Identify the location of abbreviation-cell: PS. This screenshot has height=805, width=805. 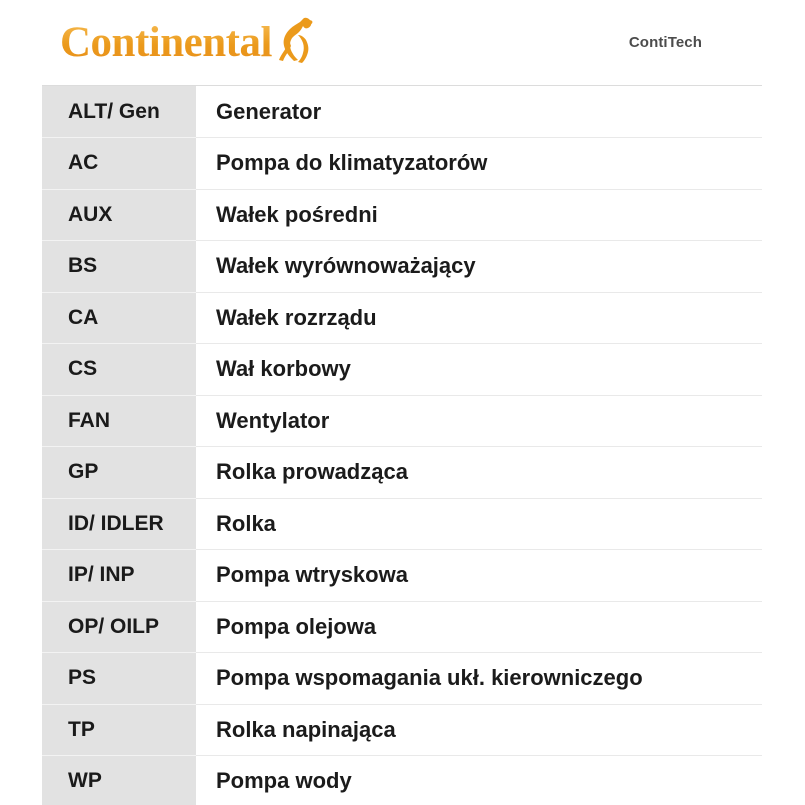
(119, 678).